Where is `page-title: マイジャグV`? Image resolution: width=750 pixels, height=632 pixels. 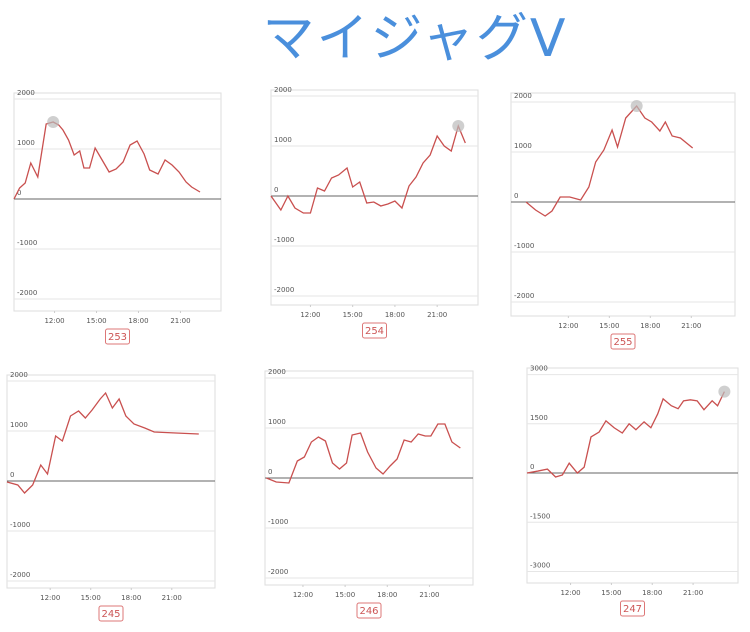
page-title: マイジャグV is located at coordinates (415, 39).